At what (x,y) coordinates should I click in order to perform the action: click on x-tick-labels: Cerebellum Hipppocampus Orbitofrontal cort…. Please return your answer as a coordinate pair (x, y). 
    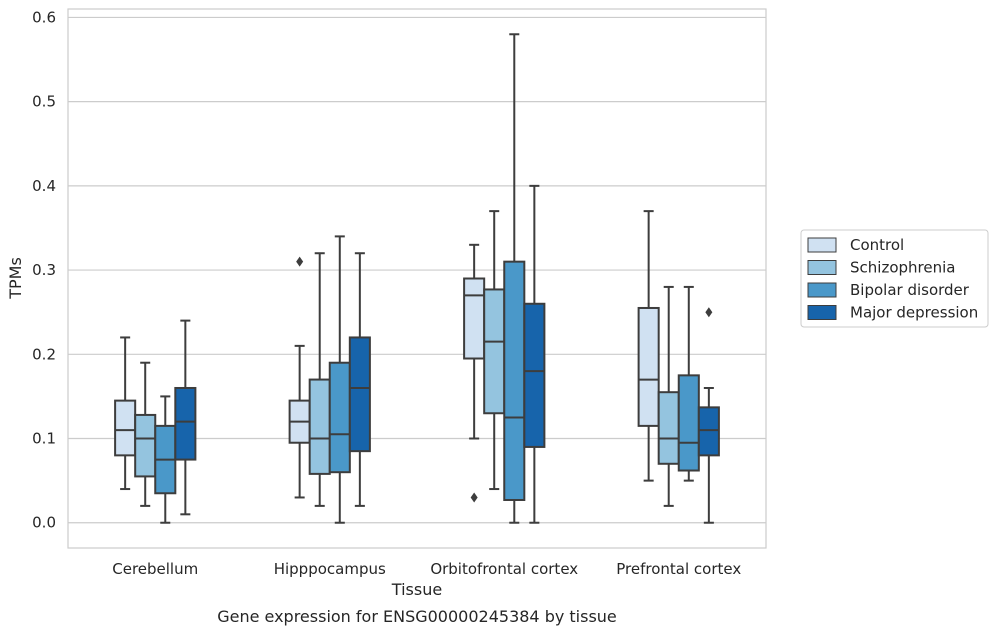
    Looking at the image, I should click on (426, 569).